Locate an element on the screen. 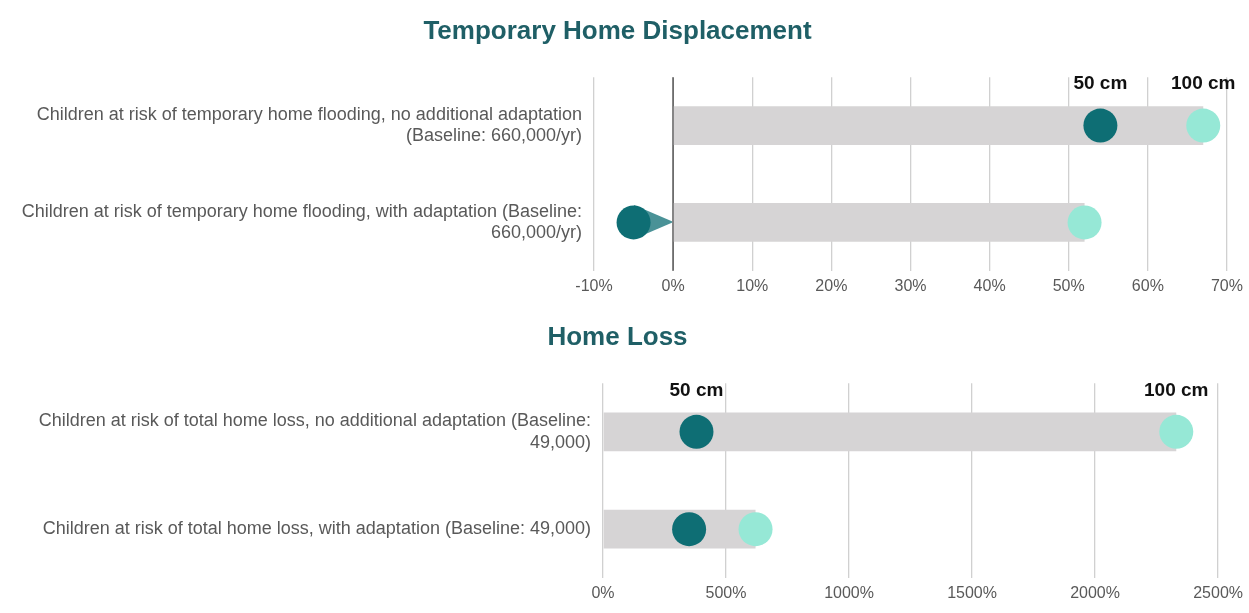 This screenshot has width=1249, height=613. x-tick-label: 2500% is located at coordinates (1218, 592).